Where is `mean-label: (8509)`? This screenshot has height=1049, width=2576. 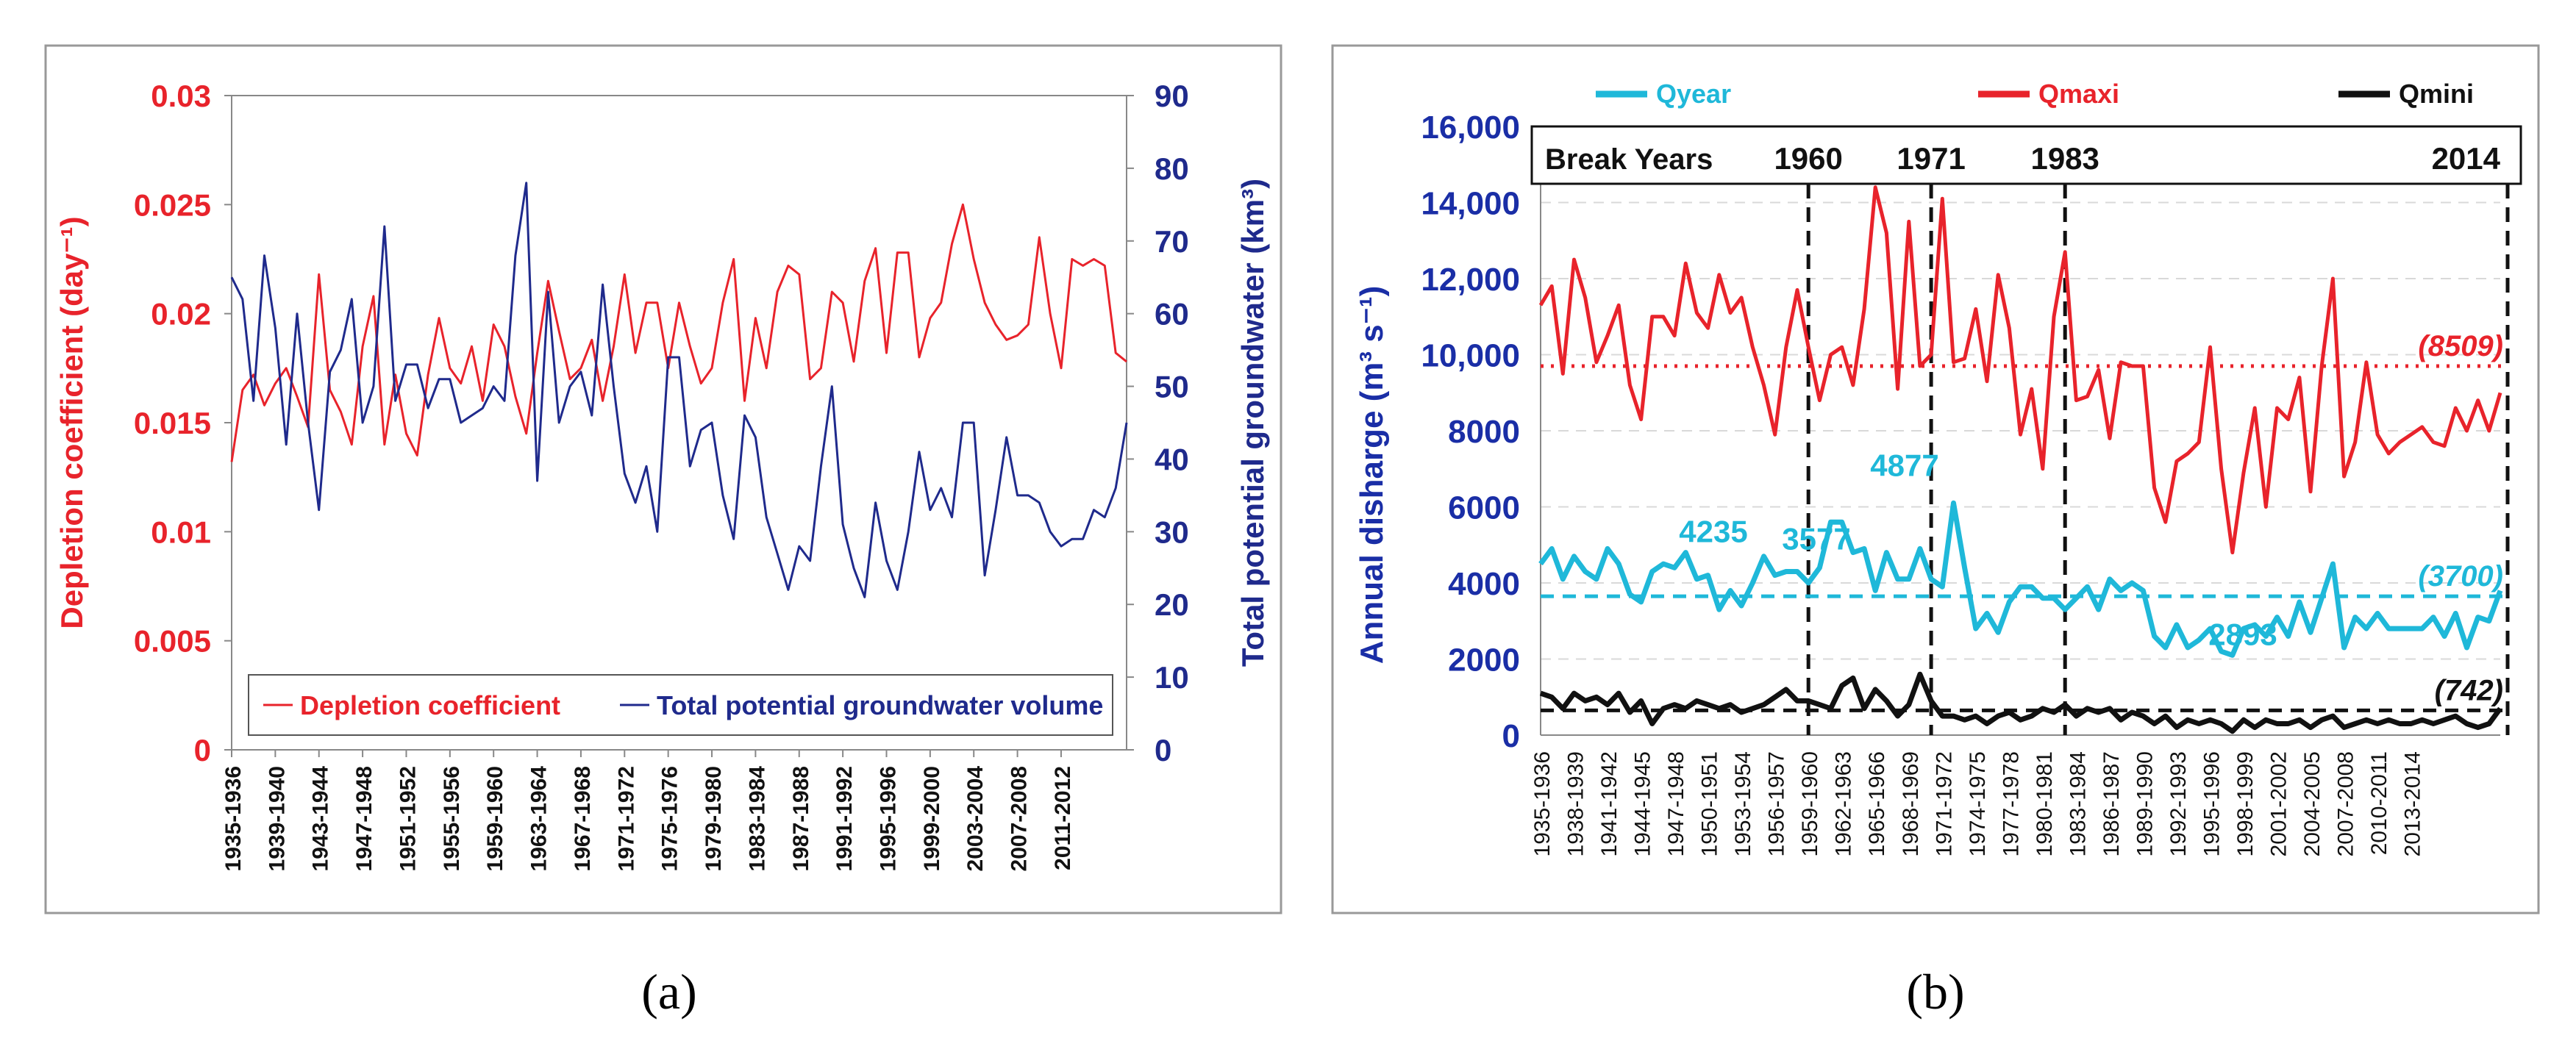
mean-label: (8509) is located at coordinates (2460, 346).